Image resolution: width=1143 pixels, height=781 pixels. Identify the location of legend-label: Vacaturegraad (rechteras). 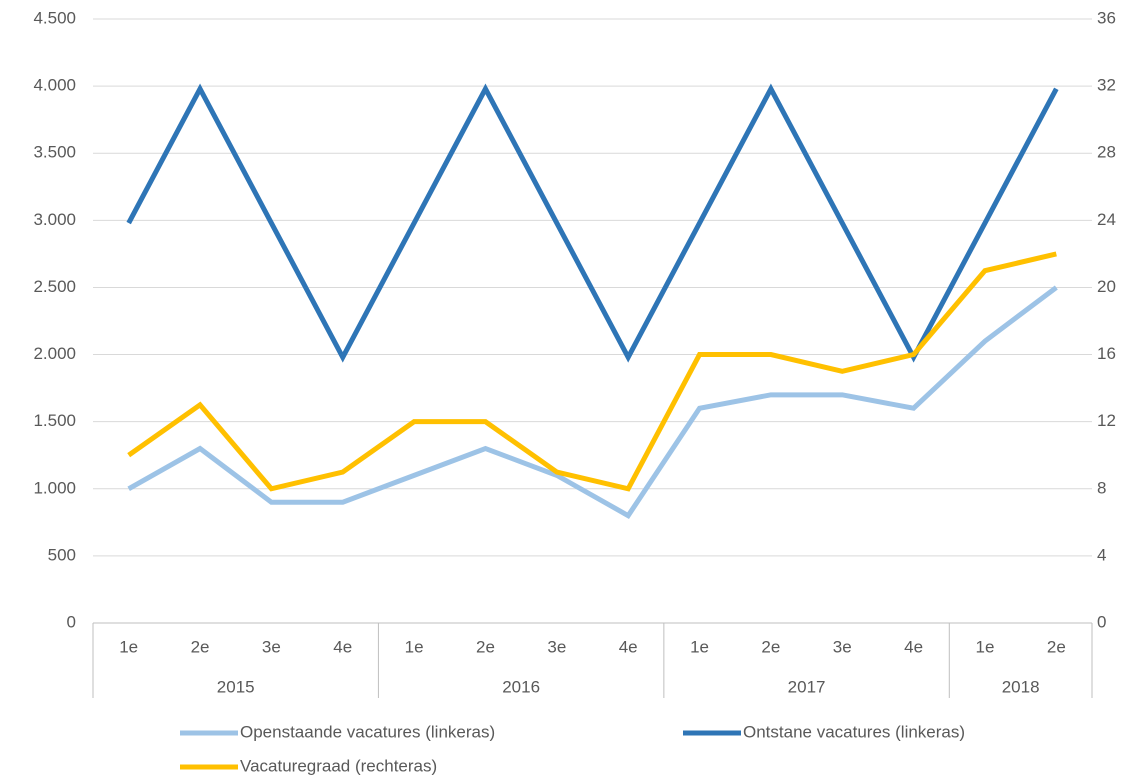
(338, 765).